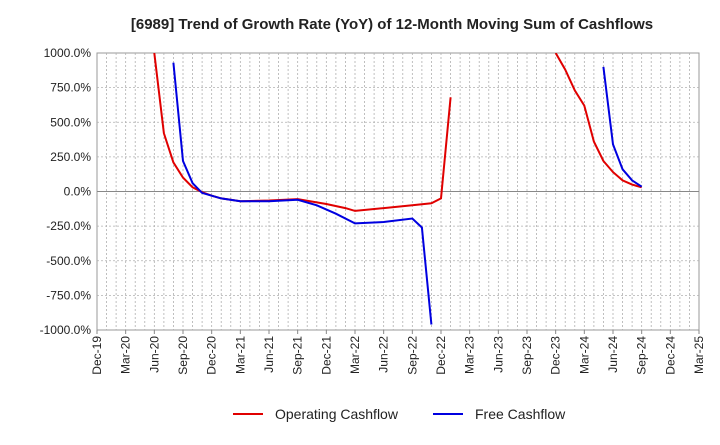 This screenshot has height=445, width=720. I want to click on y-tick-label: 750.0%, so click(70, 88).